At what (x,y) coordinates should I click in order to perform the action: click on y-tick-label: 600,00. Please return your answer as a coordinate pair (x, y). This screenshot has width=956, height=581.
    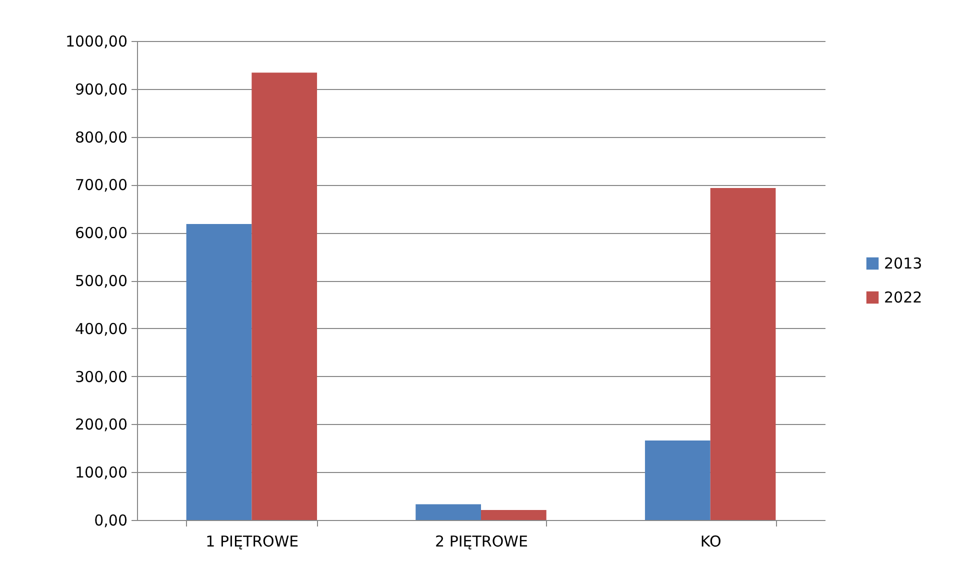
    Looking at the image, I should click on (101, 233).